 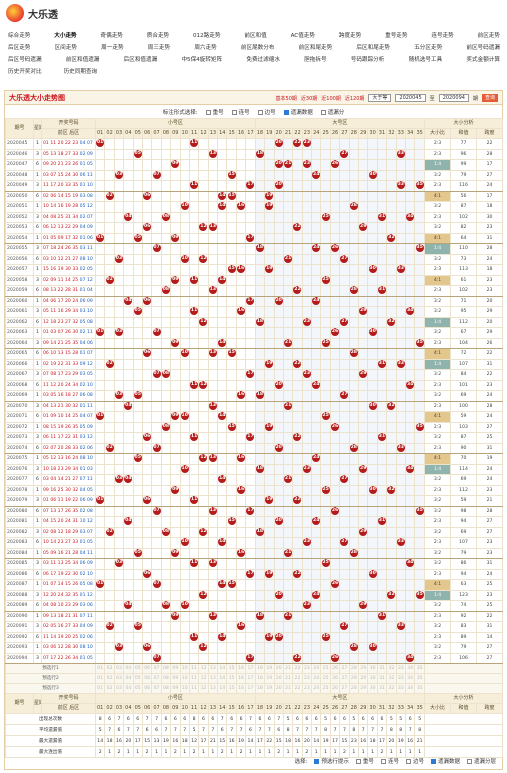 What do you see at coordinates (483, 48) in the screenshot?
I see `nav-link: 前区号码遗漏` at bounding box center [483, 48].